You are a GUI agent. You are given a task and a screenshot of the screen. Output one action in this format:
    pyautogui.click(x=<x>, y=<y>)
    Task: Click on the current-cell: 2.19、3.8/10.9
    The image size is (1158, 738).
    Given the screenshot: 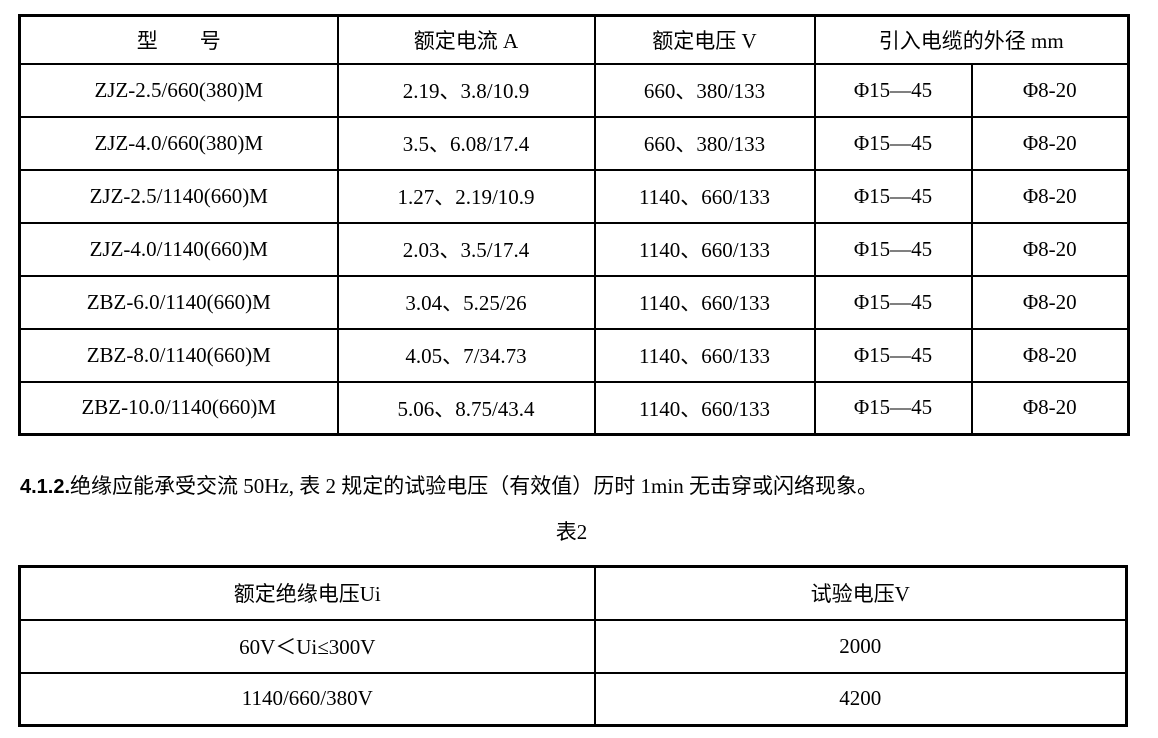 What is the action you would take?
    pyautogui.click(x=466, y=90)
    